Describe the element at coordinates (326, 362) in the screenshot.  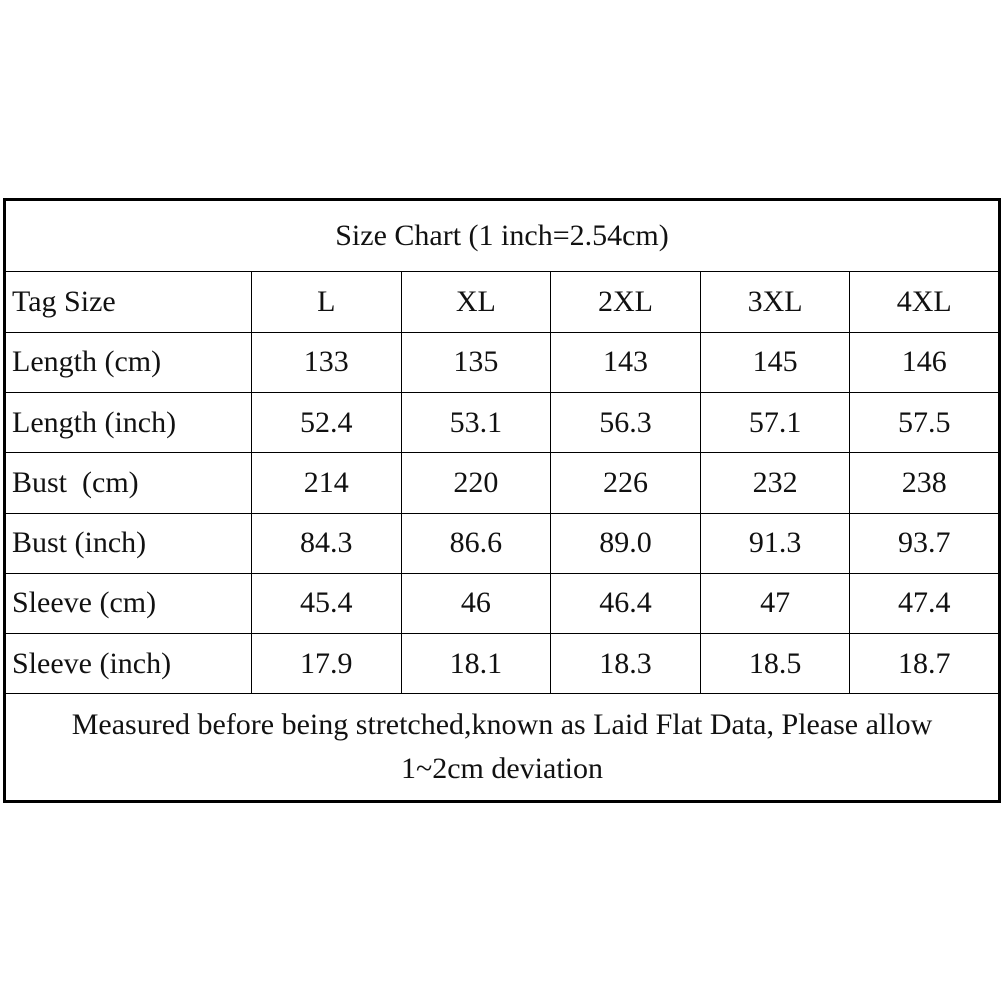
I see `table-cell: 133` at that location.